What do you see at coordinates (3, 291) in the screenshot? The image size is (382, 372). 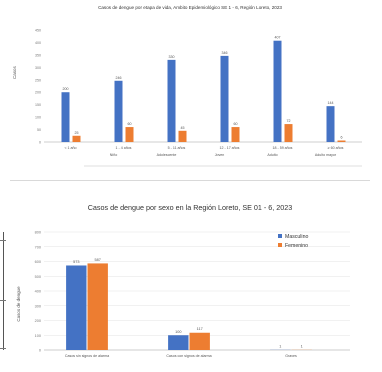 I see `left-edge-rule` at bounding box center [3, 291].